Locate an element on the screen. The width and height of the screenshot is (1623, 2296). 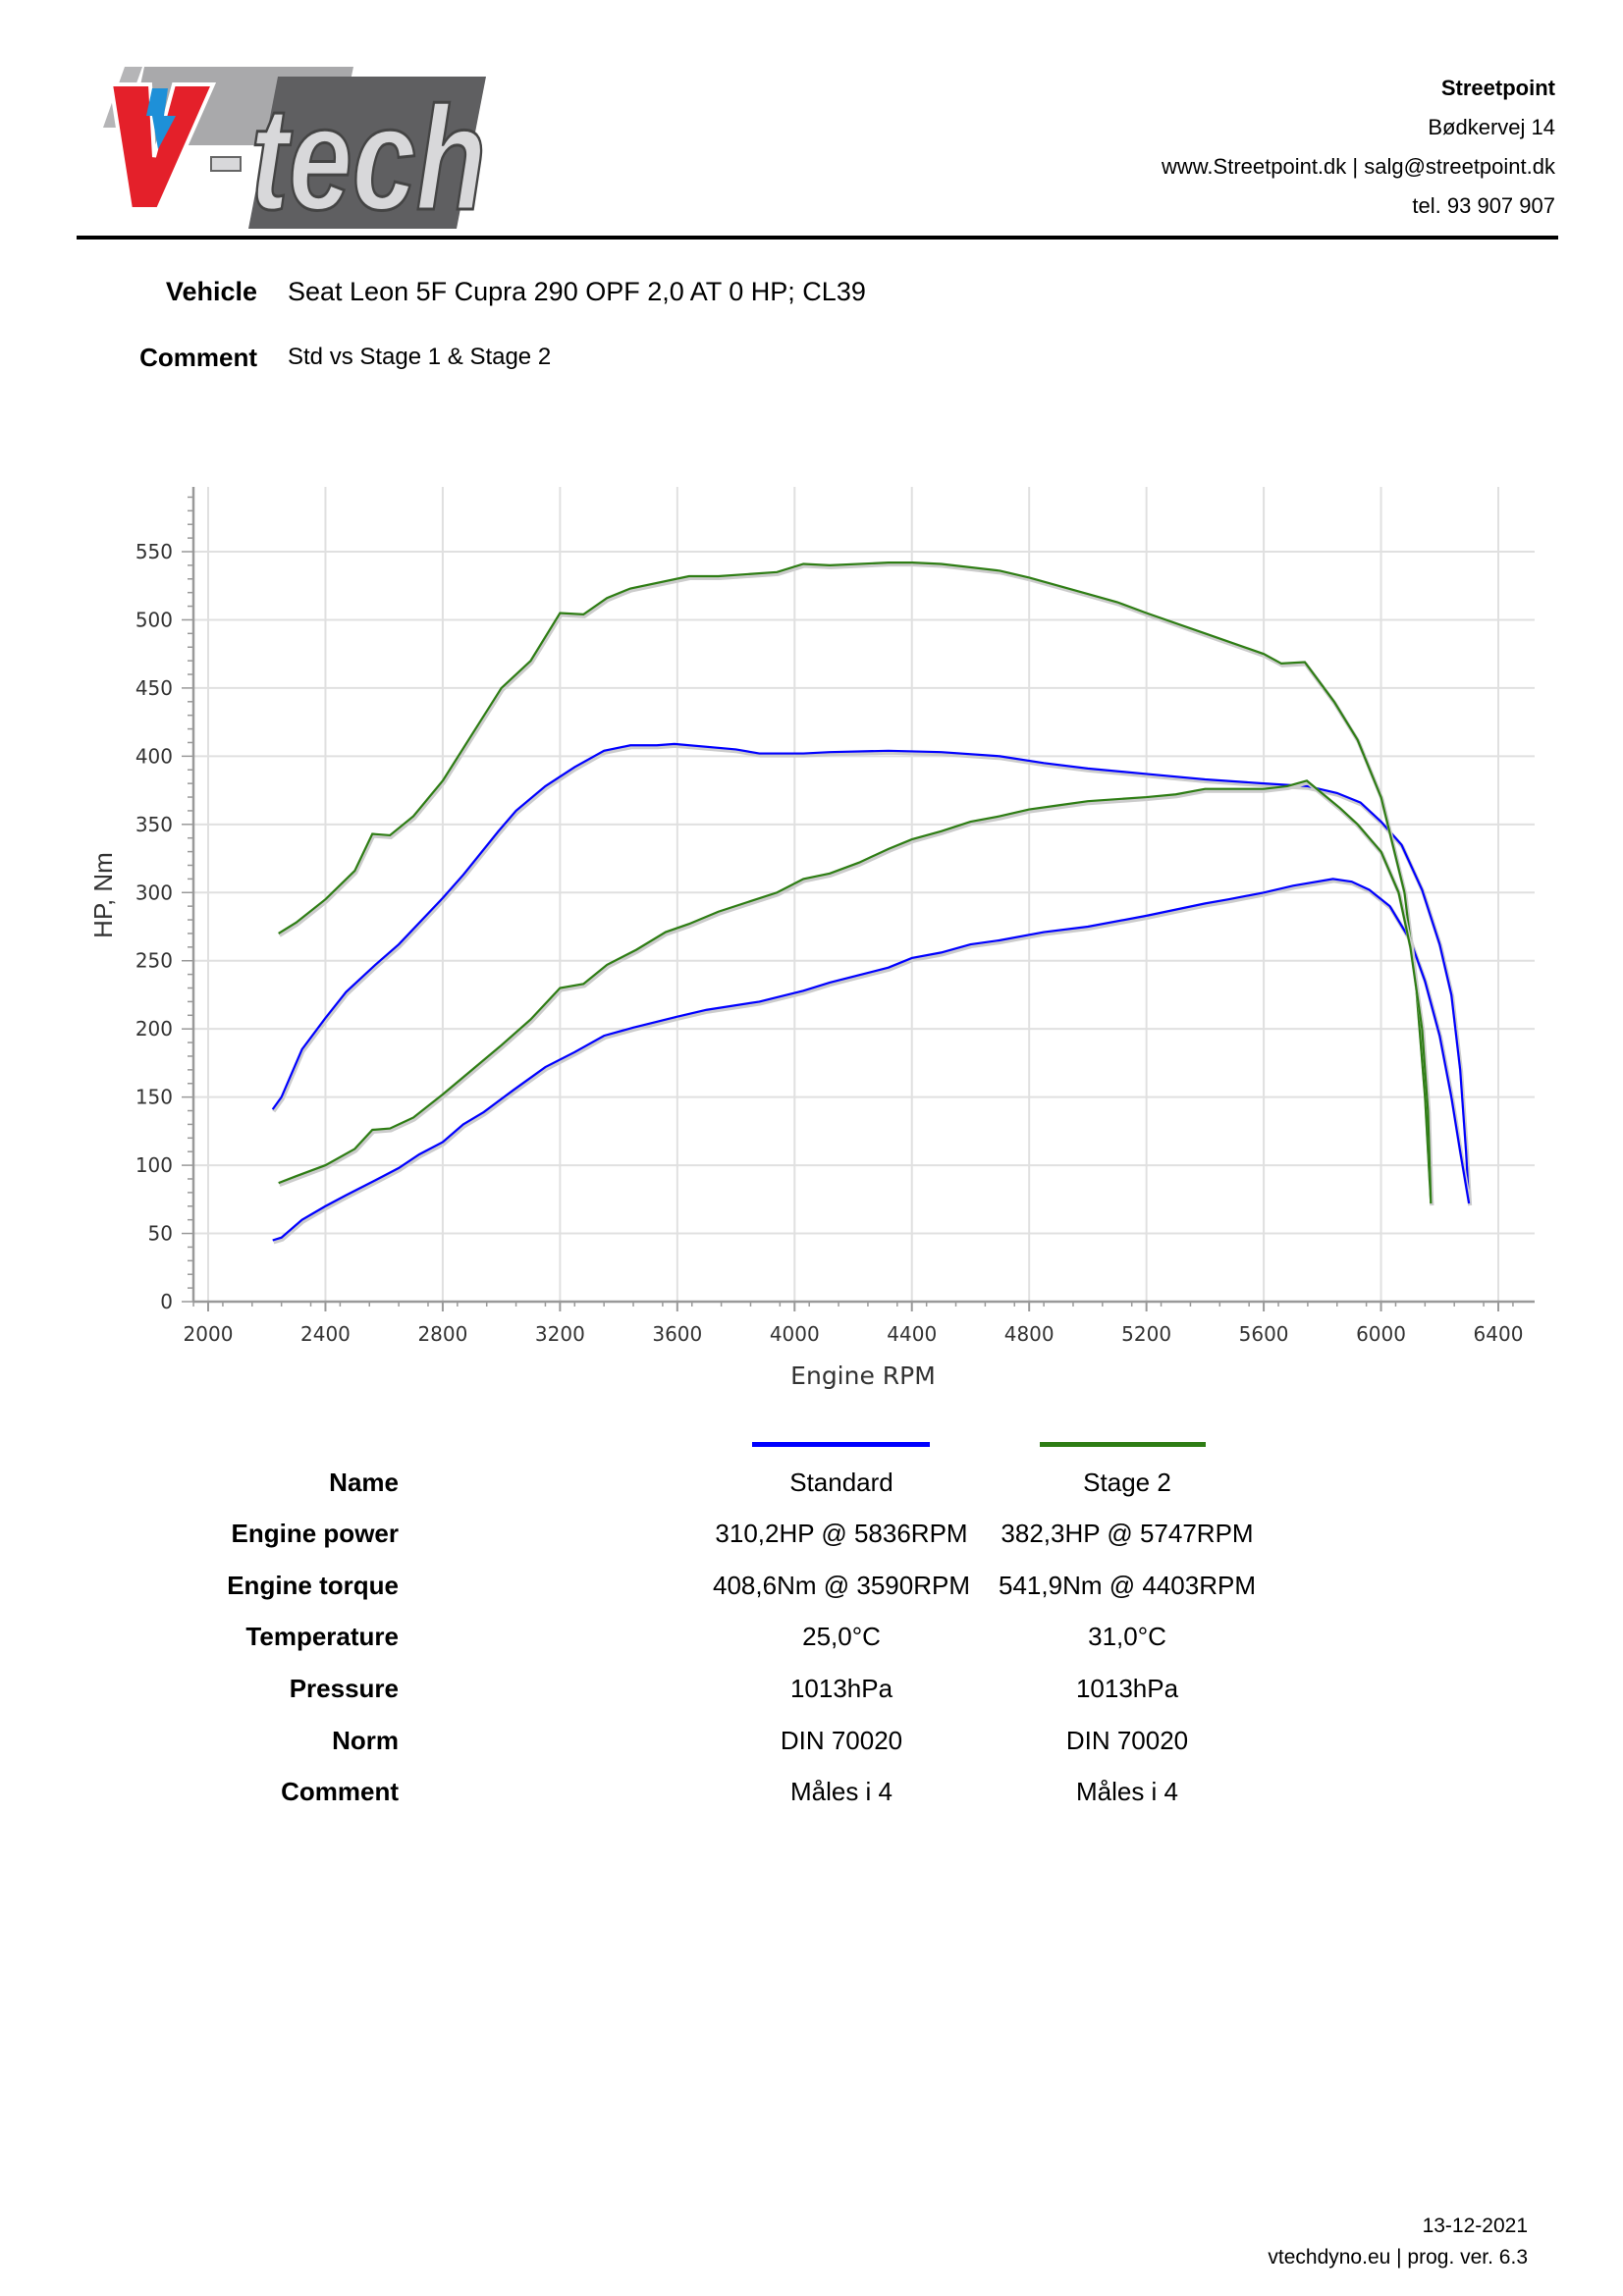
legend-line-stage2 is located at coordinates (1123, 1444).